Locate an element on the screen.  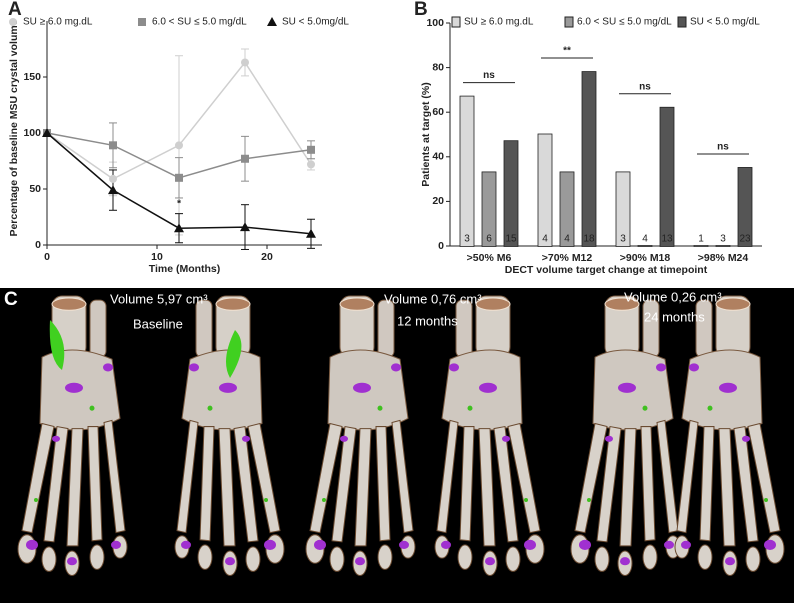
y-tick-label: 40 is located at coordinates (438, 157).